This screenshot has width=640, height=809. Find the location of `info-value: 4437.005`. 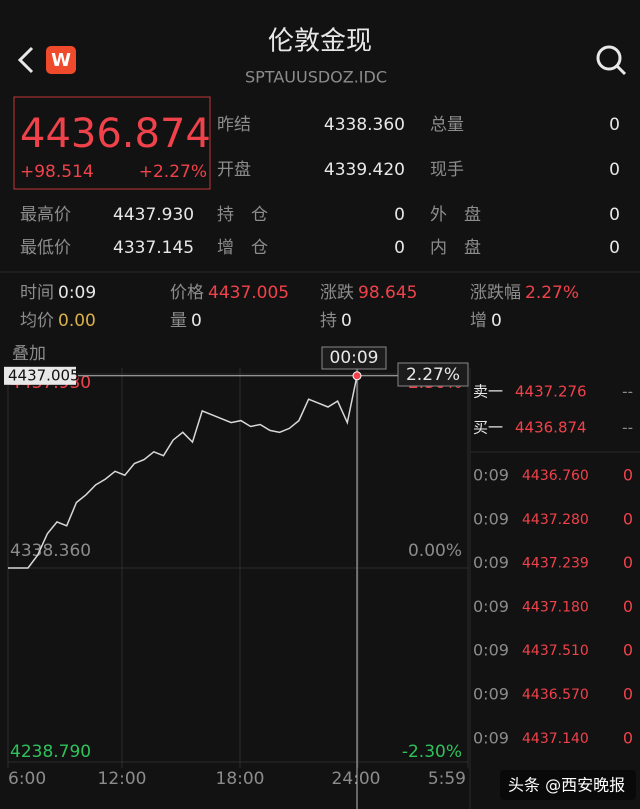

info-value: 4437.005 is located at coordinates (248, 293).